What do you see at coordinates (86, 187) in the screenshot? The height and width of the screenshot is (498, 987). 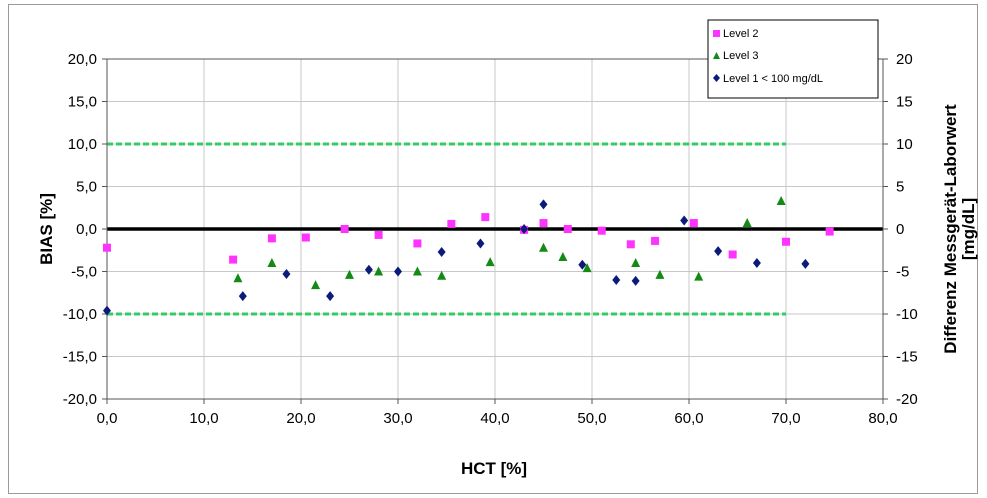 I see `y-tick-label: 5,0` at bounding box center [86, 187].